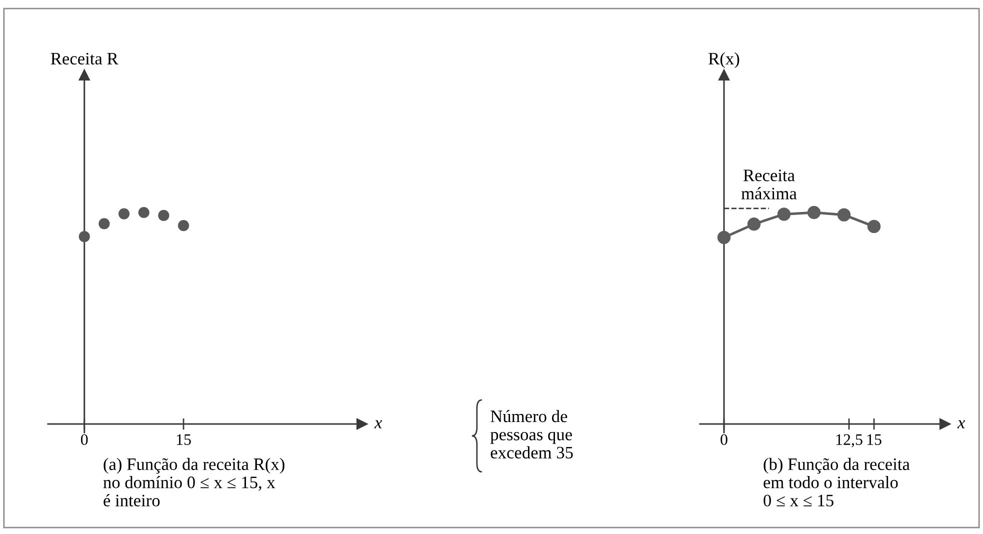  What do you see at coordinates (837, 482) in the screenshot?
I see `text: (b) Função da receita em todo o intervalo 0 ≤ x ≤ 15` at bounding box center [837, 482].